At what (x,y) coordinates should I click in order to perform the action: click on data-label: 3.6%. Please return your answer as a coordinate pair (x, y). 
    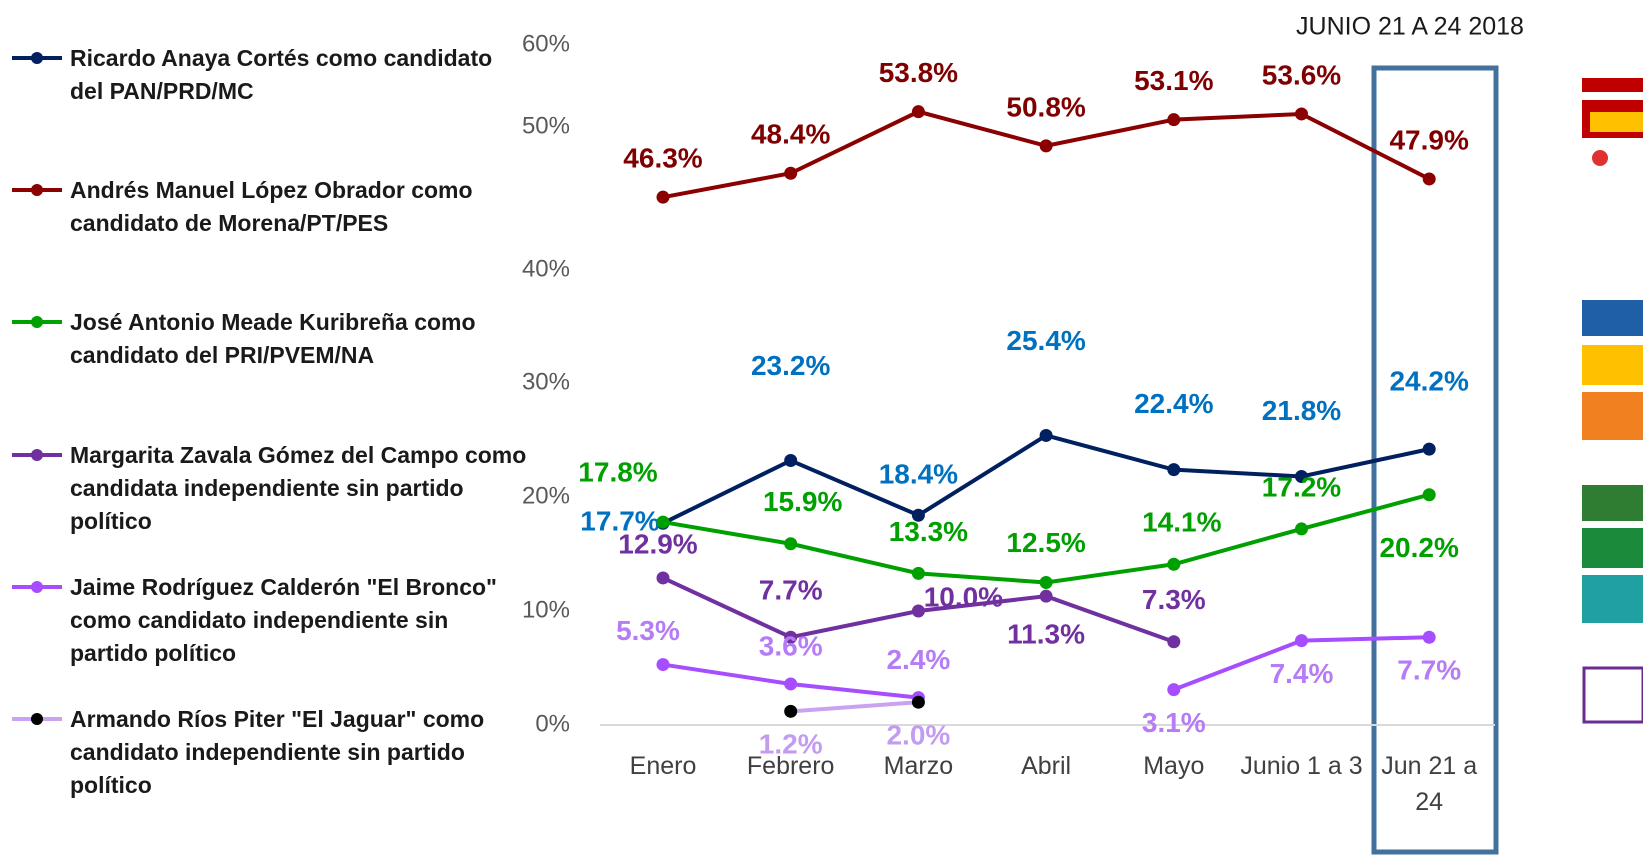
    Looking at the image, I should click on (791, 645).